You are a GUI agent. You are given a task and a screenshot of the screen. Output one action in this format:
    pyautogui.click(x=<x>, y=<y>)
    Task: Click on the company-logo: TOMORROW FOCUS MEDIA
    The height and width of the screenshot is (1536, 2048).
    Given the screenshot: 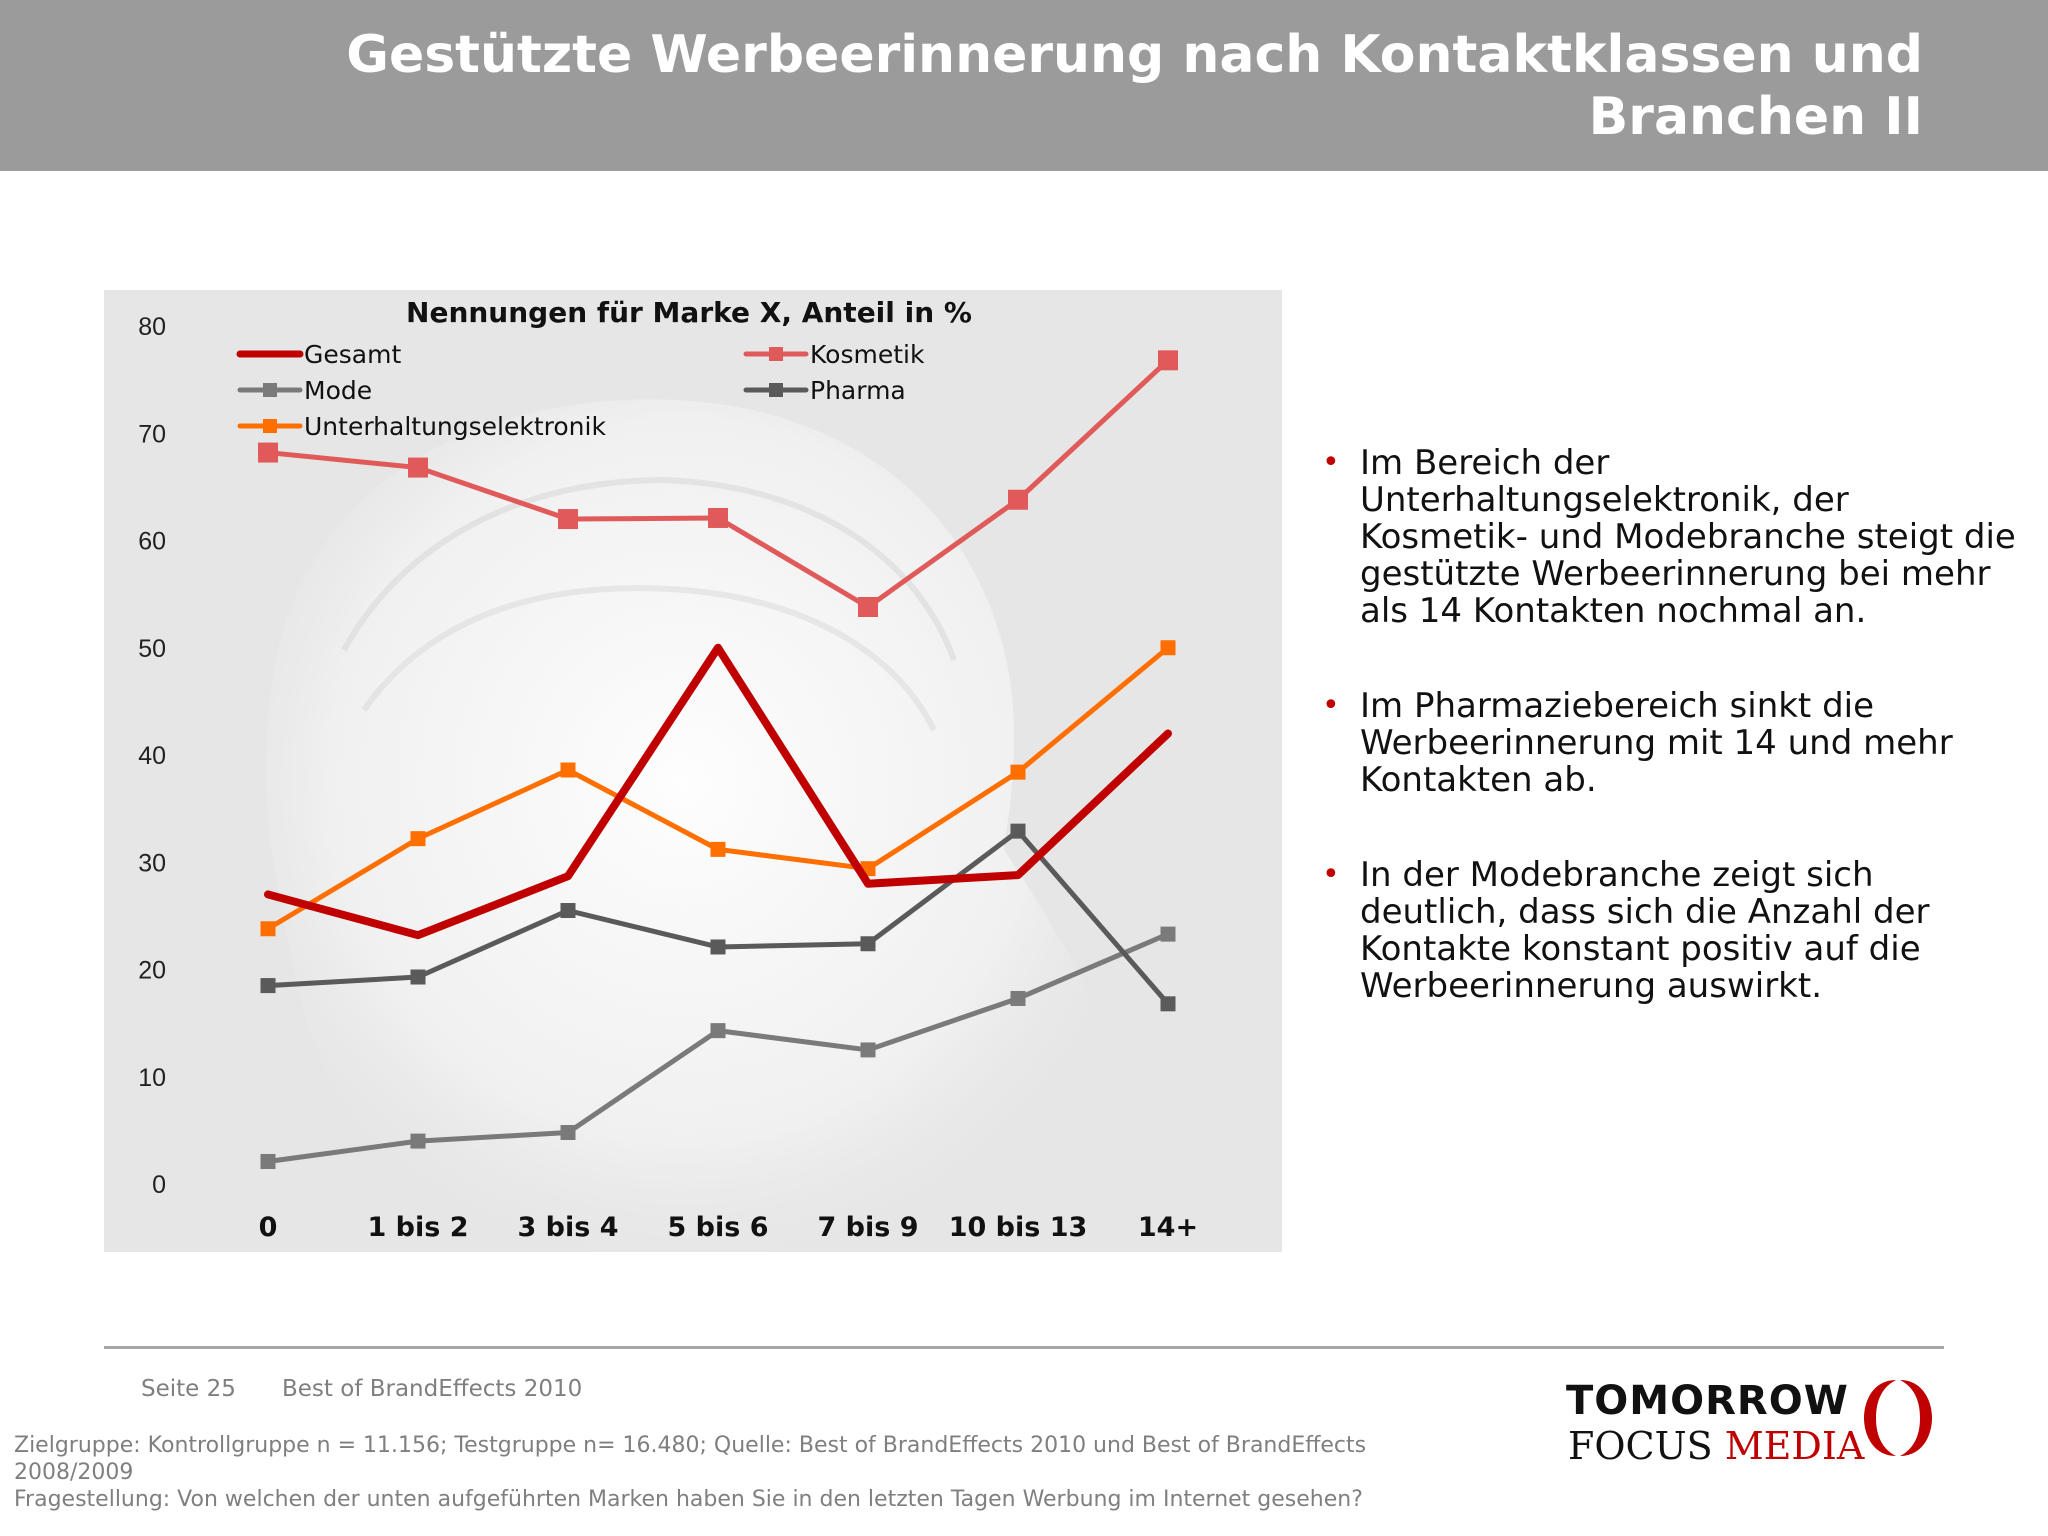 What is the action you would take?
    pyautogui.click(x=1756, y=1420)
    